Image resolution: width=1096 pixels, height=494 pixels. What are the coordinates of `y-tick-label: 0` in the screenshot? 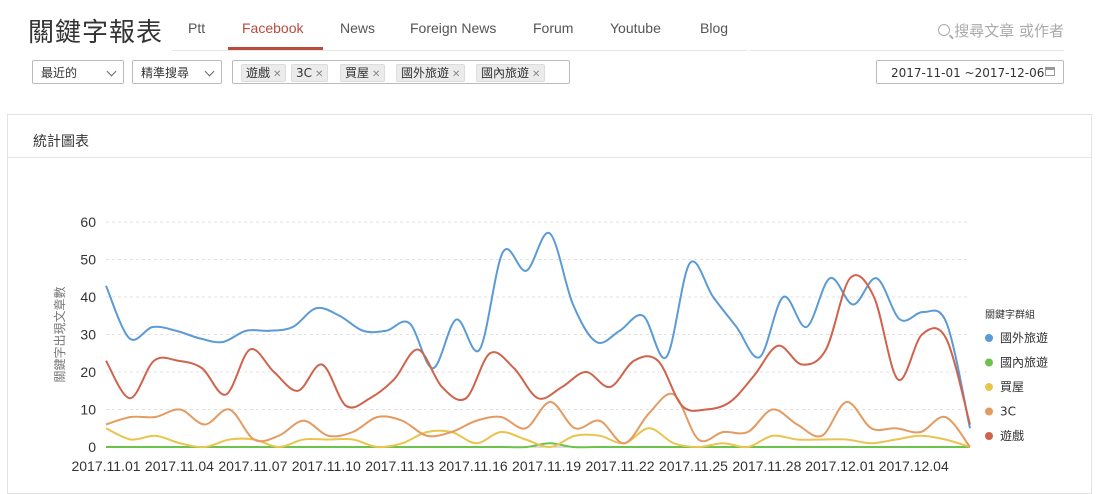 It's located at (92, 447).